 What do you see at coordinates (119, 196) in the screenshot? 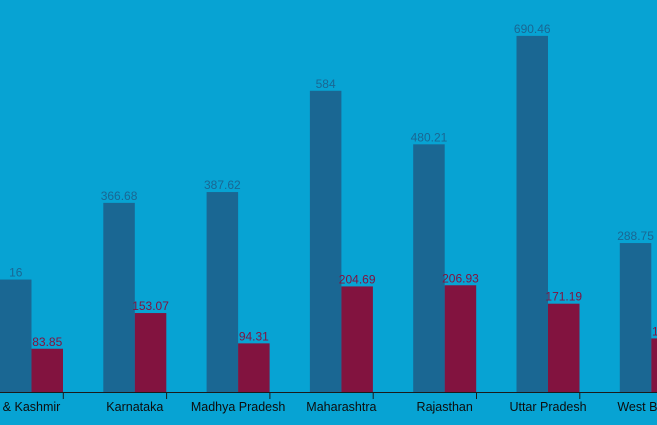
I see `data-label-series-1-1: 366.68` at bounding box center [119, 196].